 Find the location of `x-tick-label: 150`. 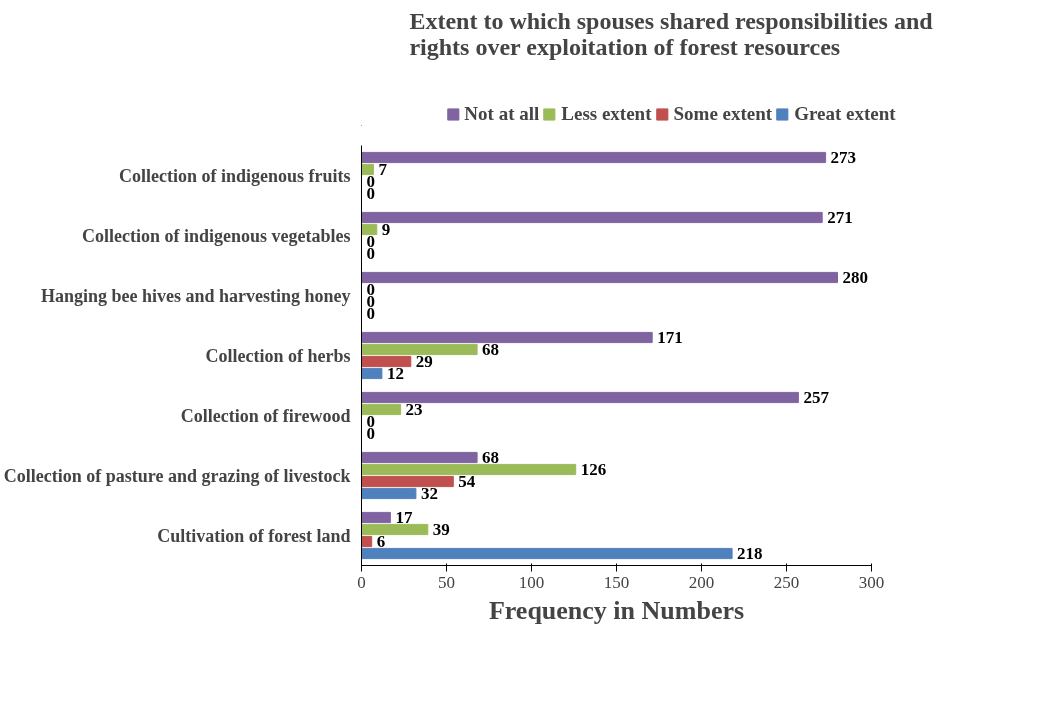

x-tick-label: 150 is located at coordinates (616, 582).